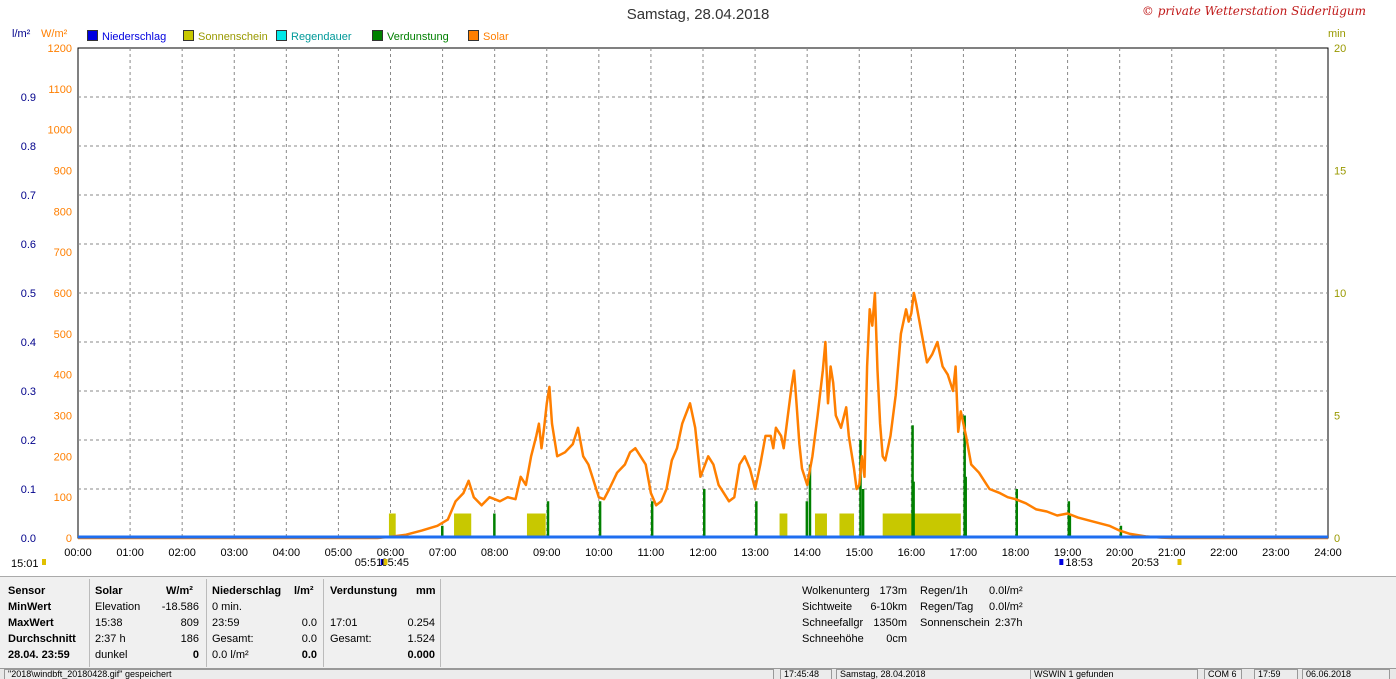  What do you see at coordinates (189, 639) in the screenshot?
I see `solar-value: 186` at bounding box center [189, 639].